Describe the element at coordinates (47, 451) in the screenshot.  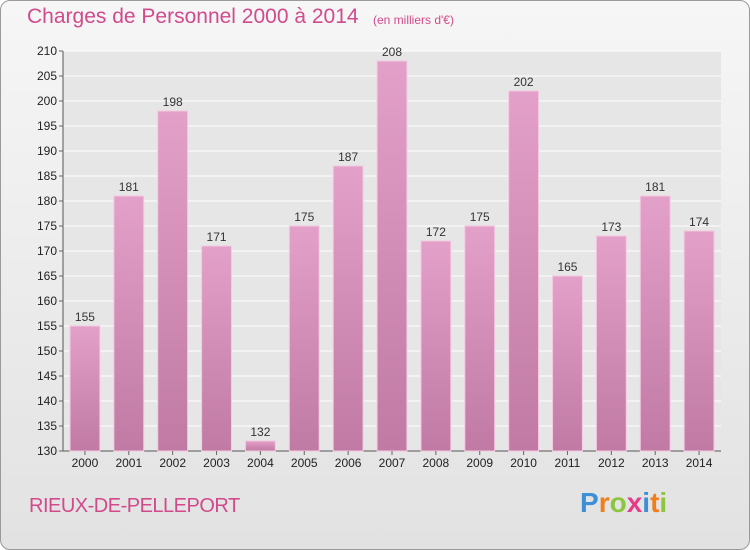
I see `y-tick-label: 130` at that location.